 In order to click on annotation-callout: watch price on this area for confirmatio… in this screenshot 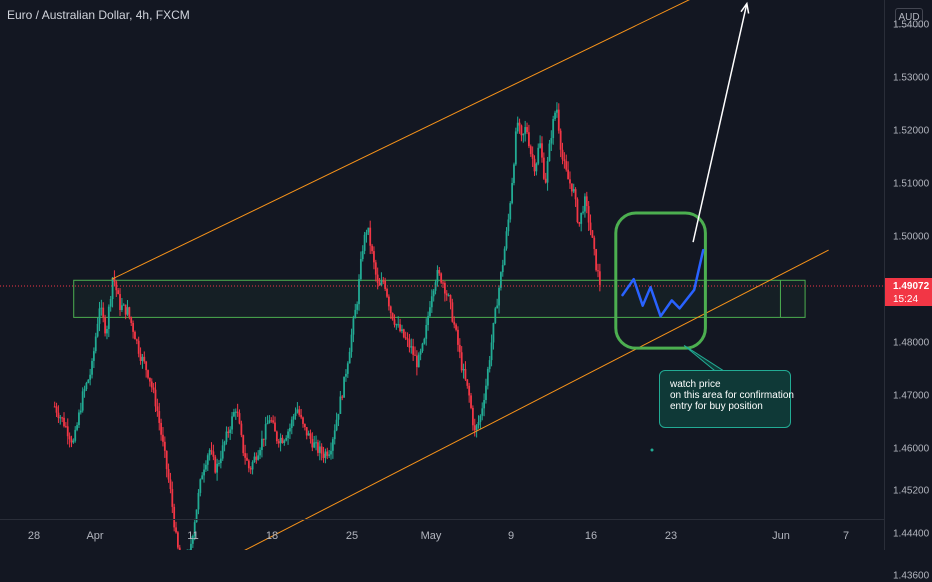, I will do `click(726, 399)`.